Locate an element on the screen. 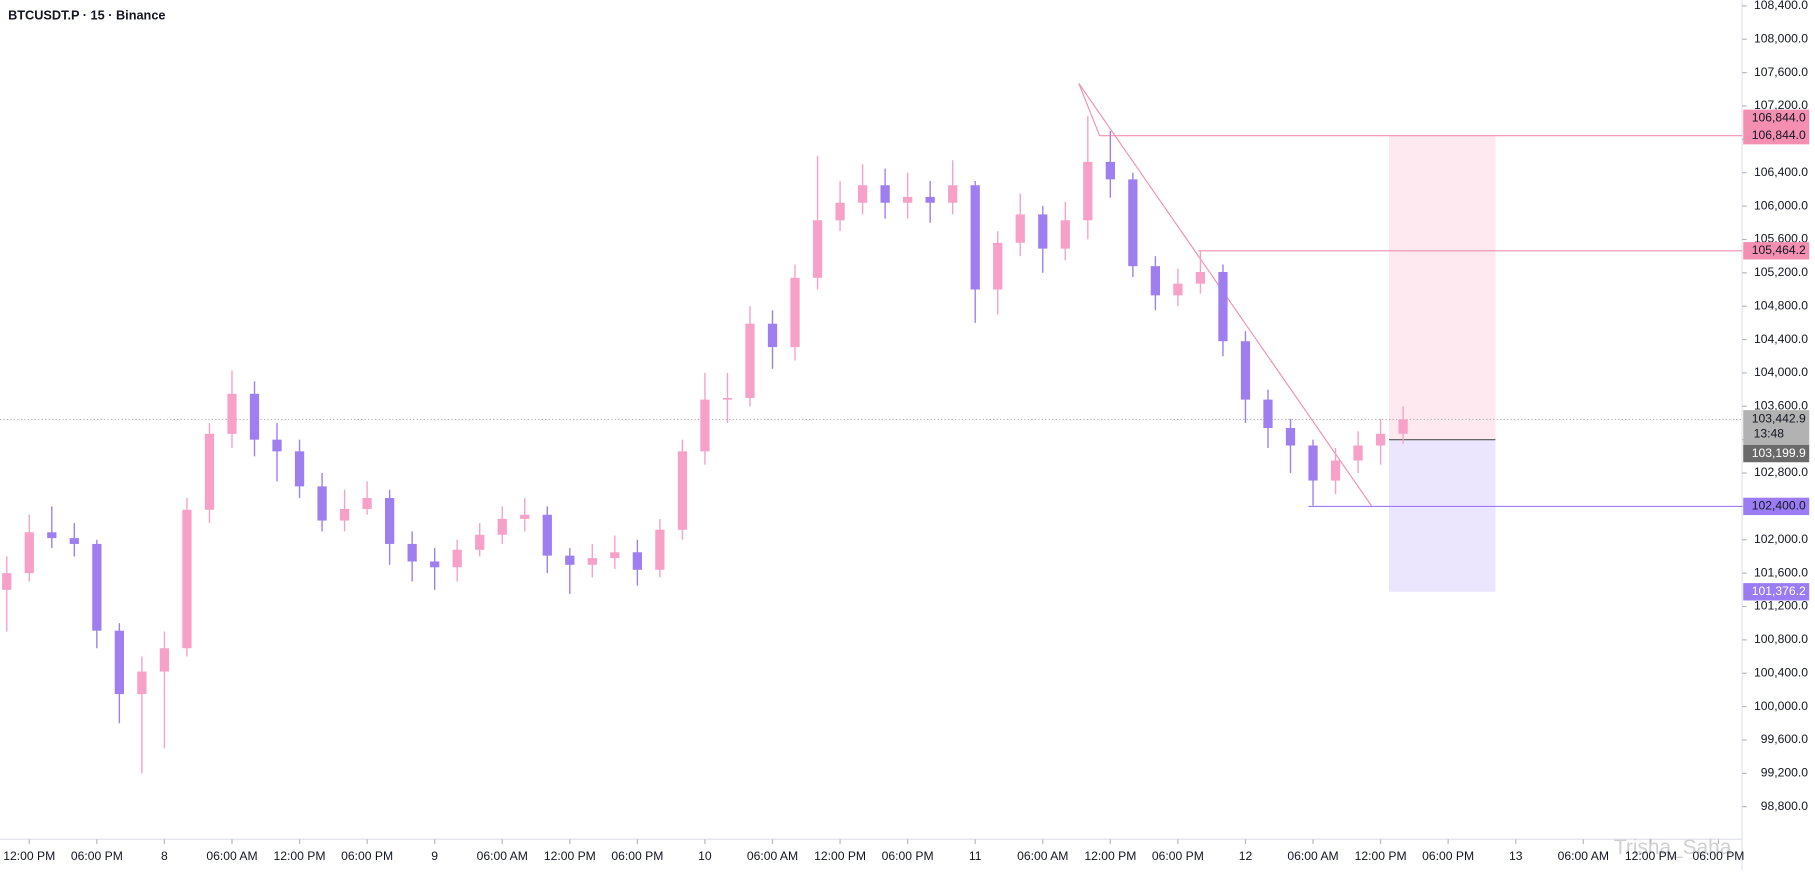  stop-zone is located at coordinates (1442, 287).